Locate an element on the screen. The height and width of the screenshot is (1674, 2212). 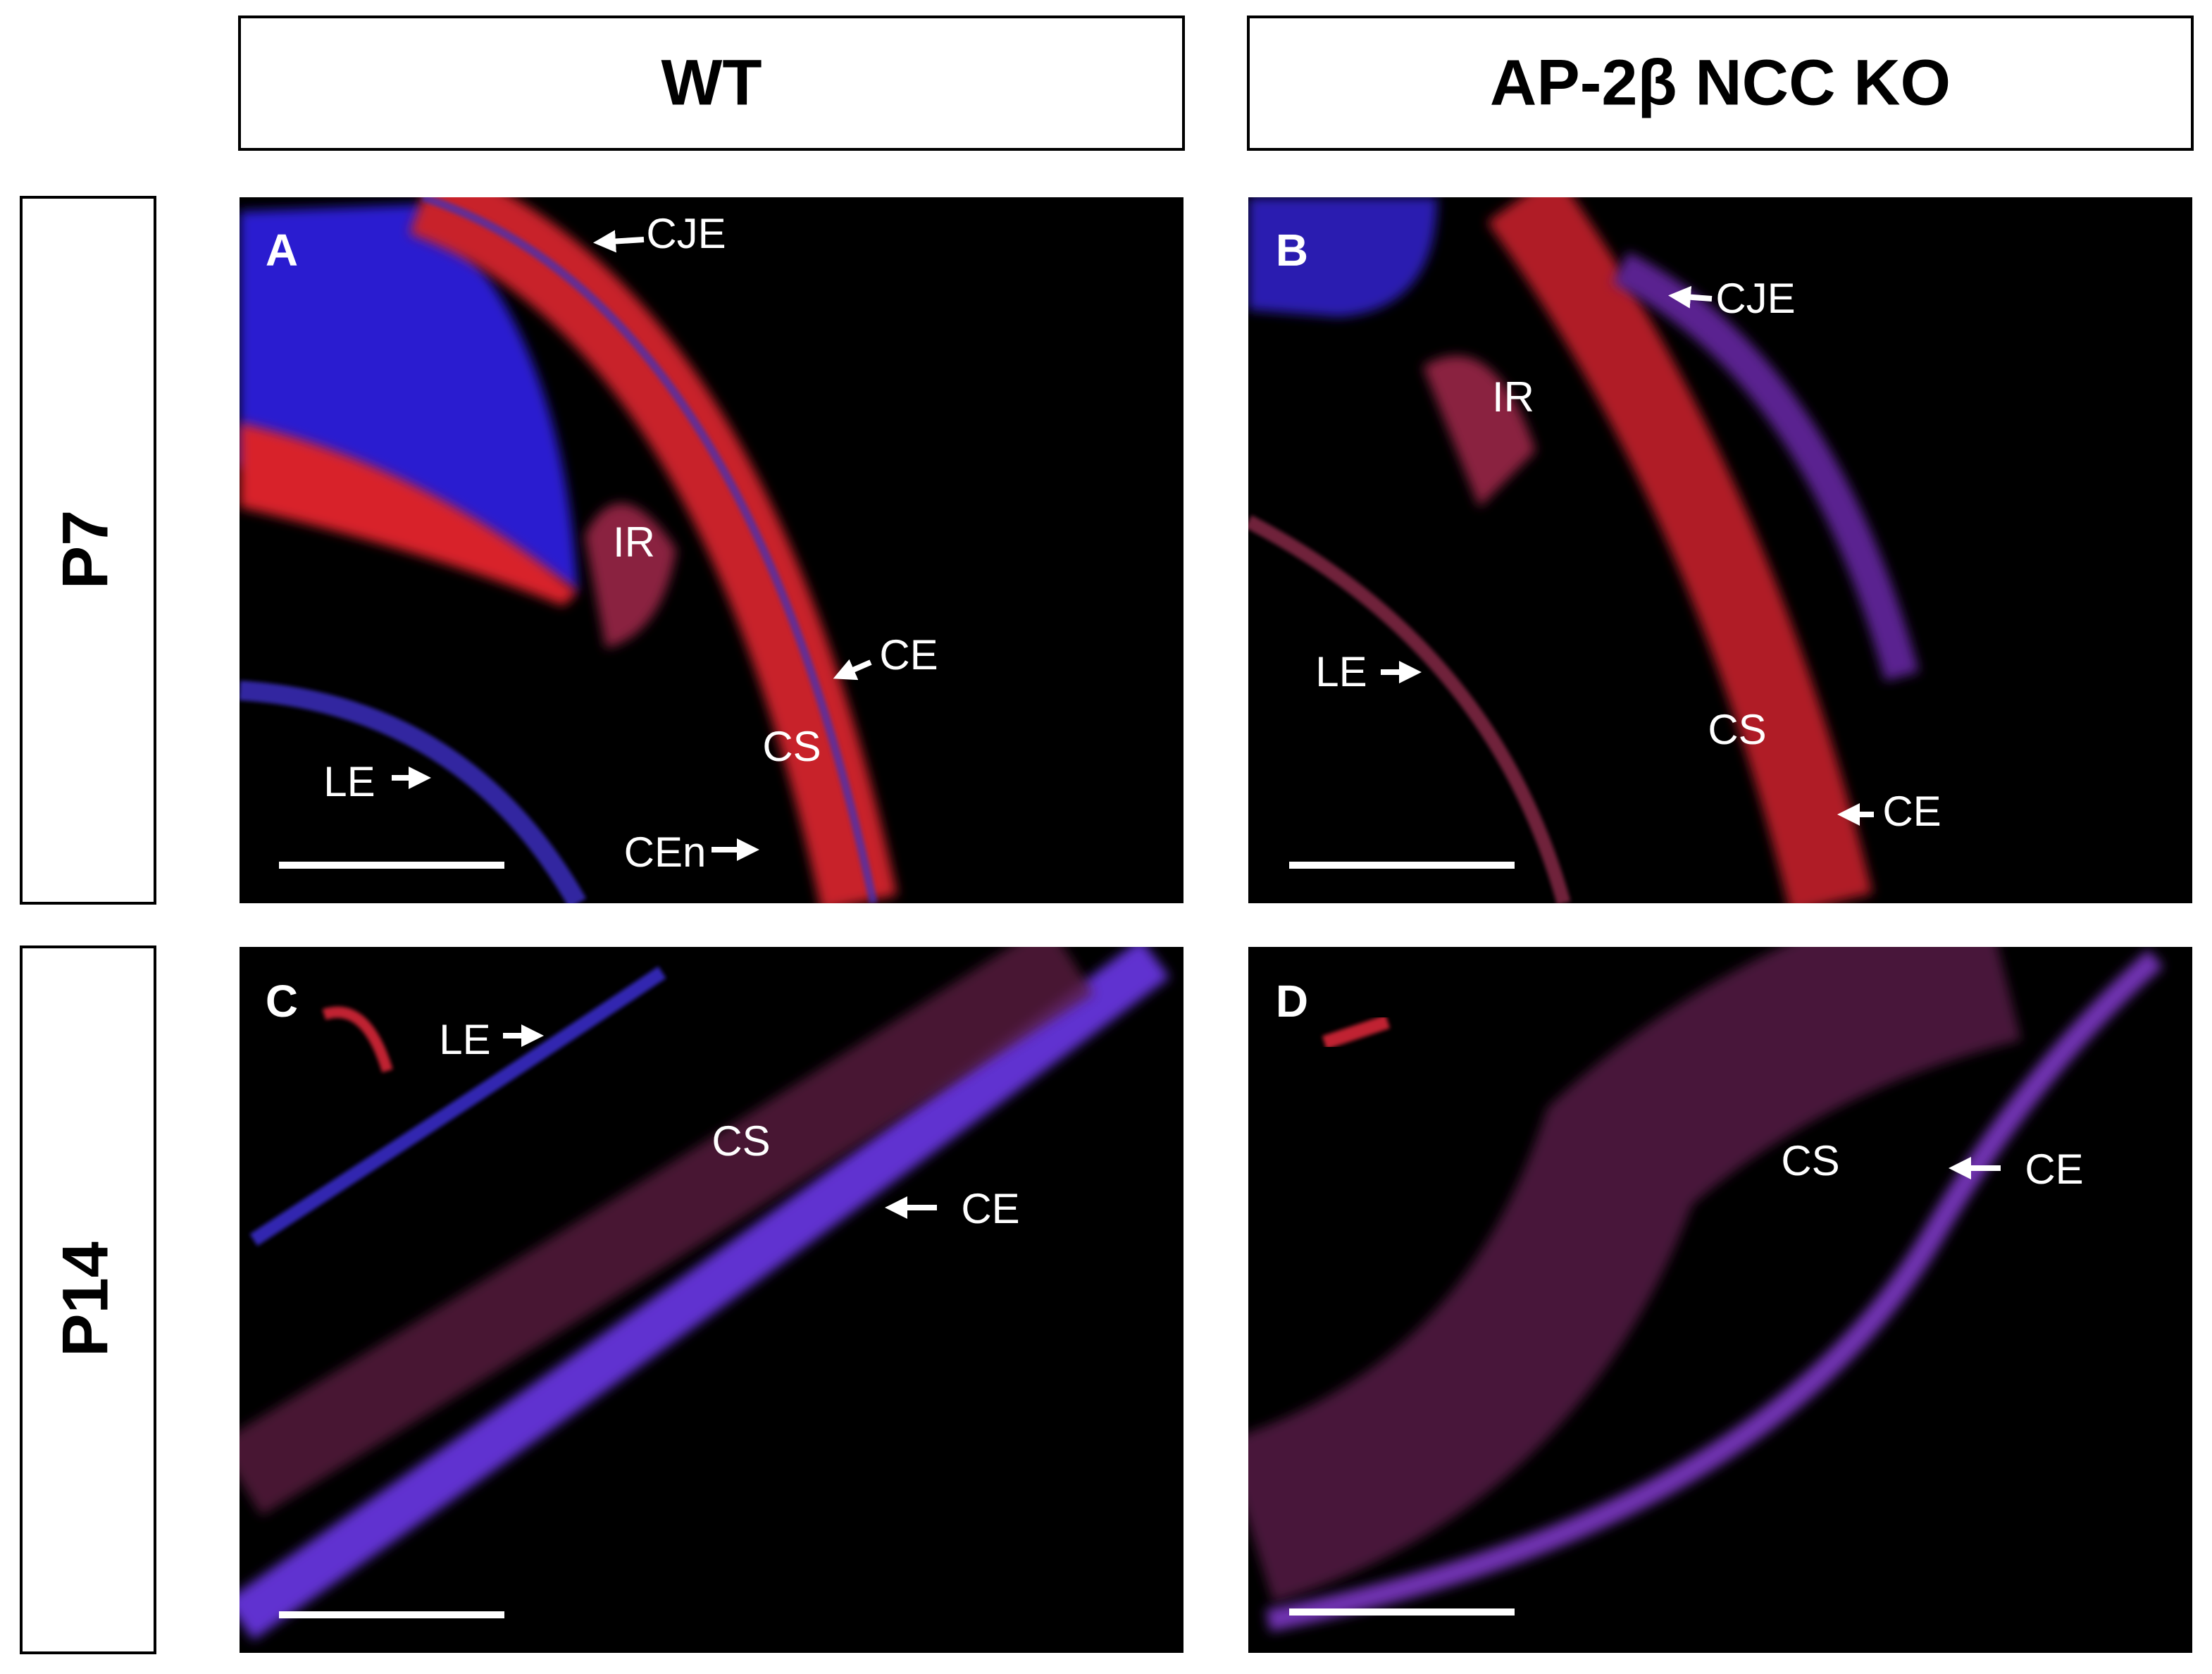
row-header: P14 is located at coordinates (85, 1299).